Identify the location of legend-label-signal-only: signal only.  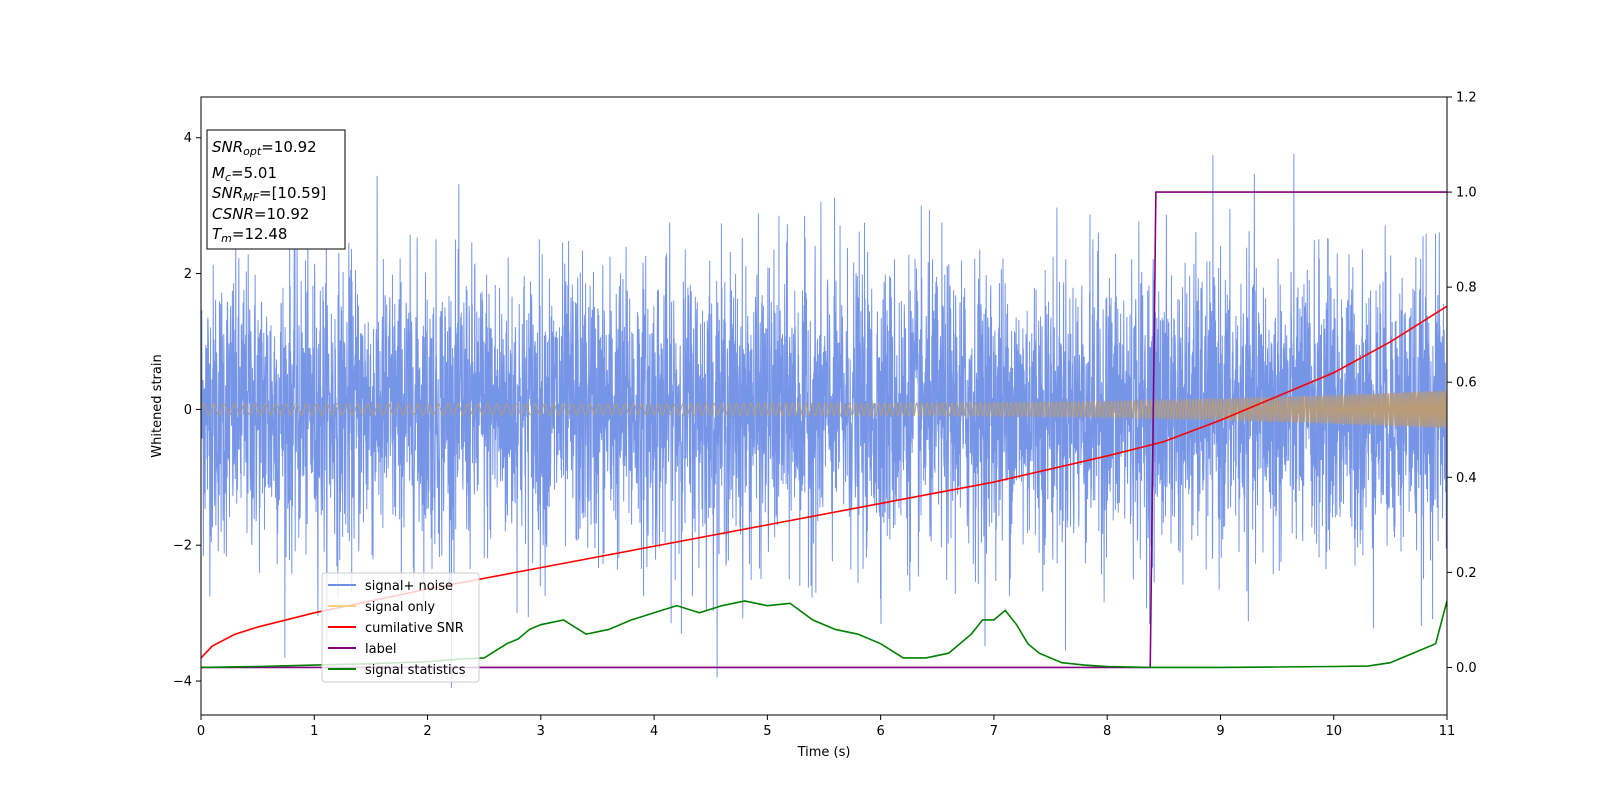
(400, 607).